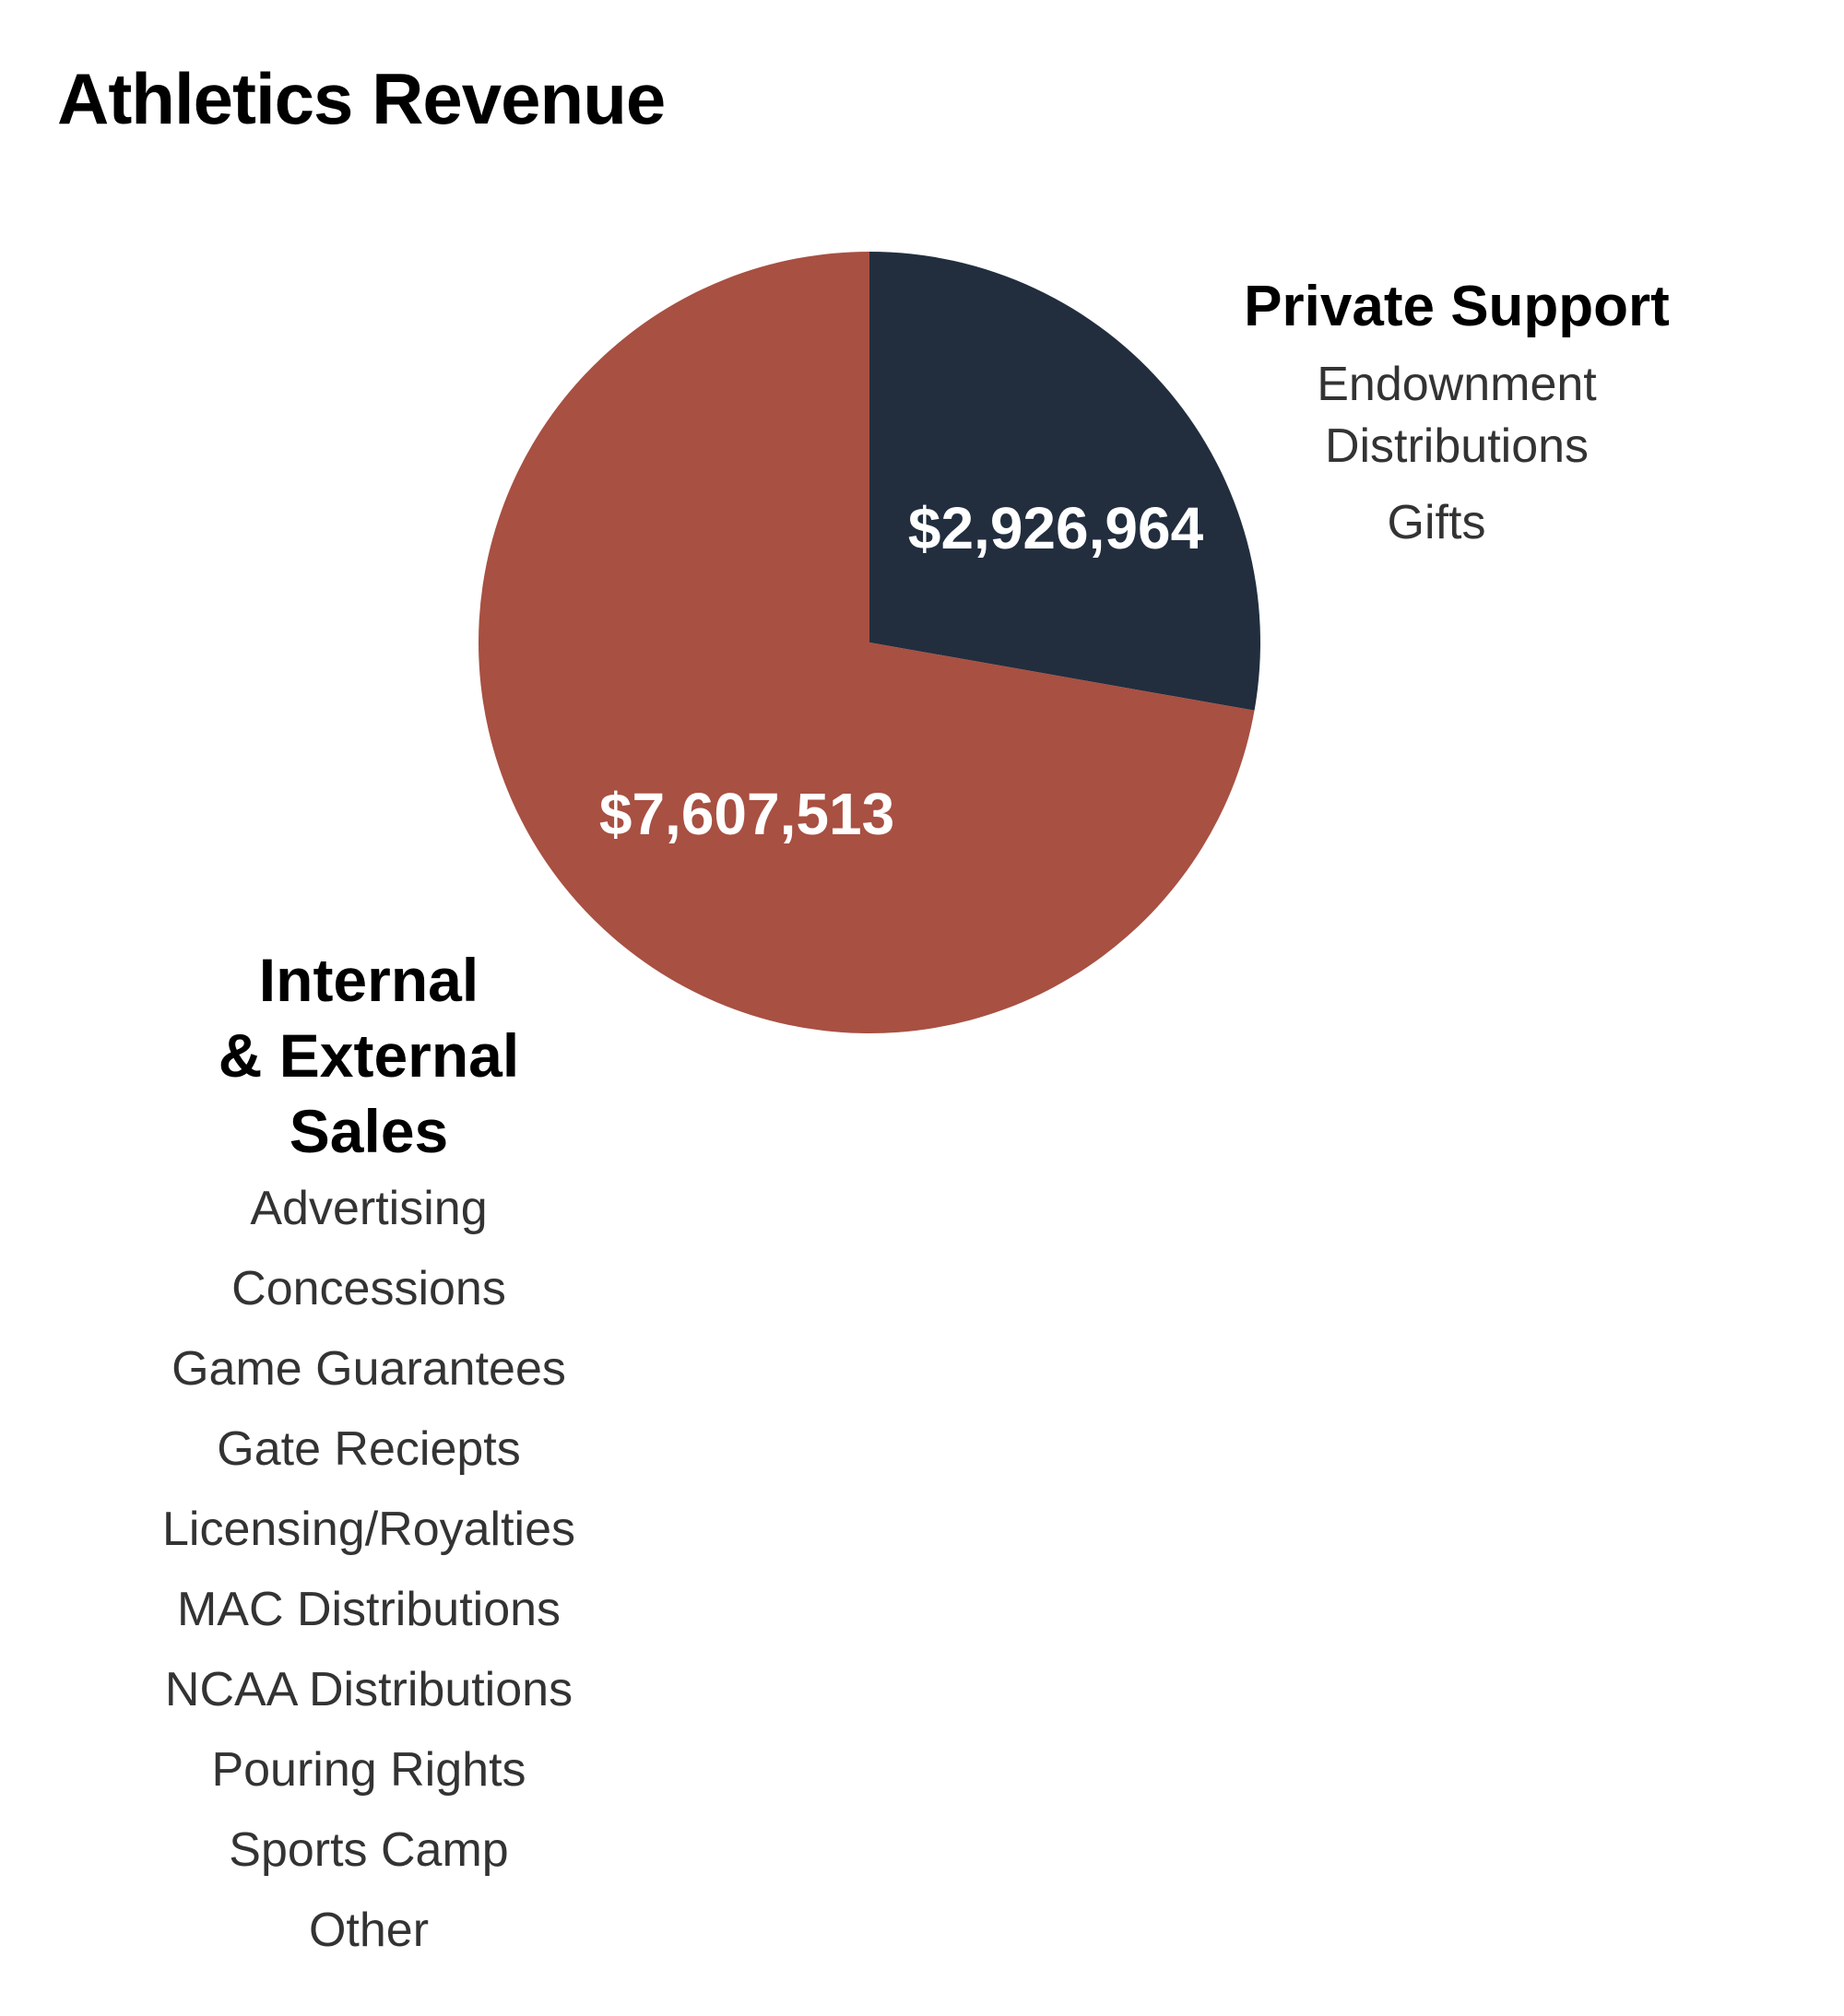  What do you see at coordinates (369, 1055) in the screenshot?
I see `legend-heading-internal-line-2: & External` at bounding box center [369, 1055].